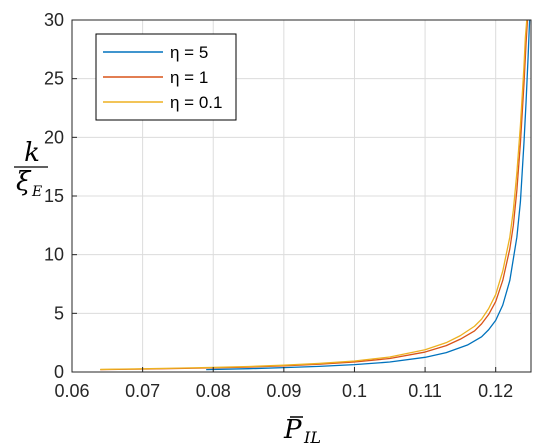 The height and width of the screenshot is (448, 550). What do you see at coordinates (142, 391) in the screenshot?
I see `x-tick-label: 0.07` at bounding box center [142, 391].